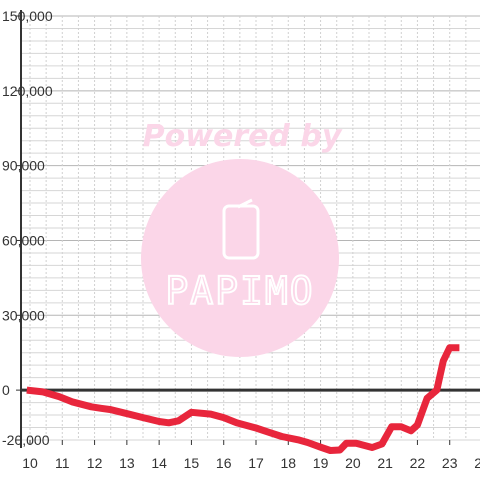  I want to click on x-tick-label: 10, so click(30, 463).